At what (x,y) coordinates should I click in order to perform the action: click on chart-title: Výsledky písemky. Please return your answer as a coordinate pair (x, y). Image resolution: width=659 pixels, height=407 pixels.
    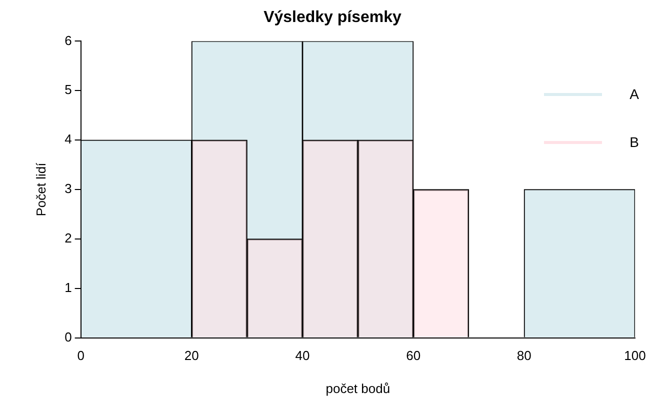
    Looking at the image, I should click on (333, 17).